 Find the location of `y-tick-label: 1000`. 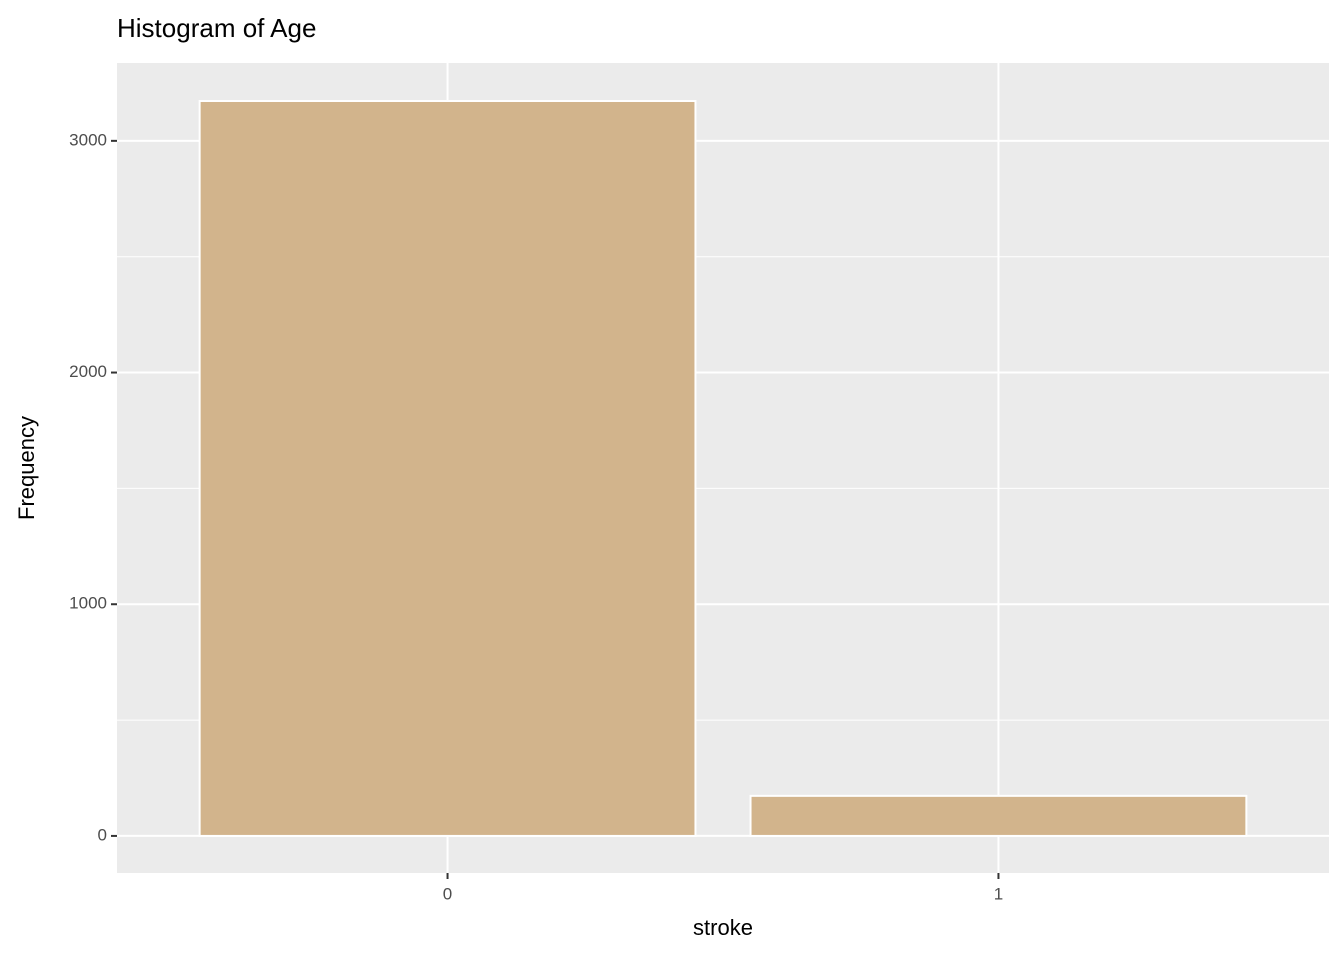

y-tick-label: 1000 is located at coordinates (88, 603).